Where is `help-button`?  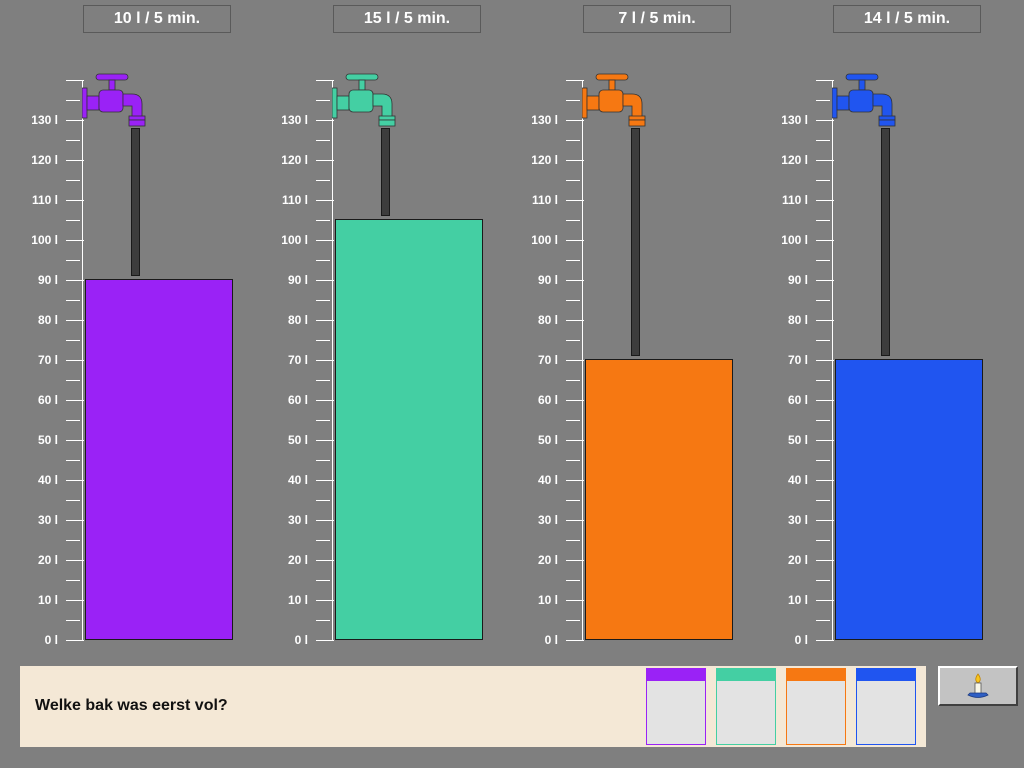 help-button is located at coordinates (978, 686).